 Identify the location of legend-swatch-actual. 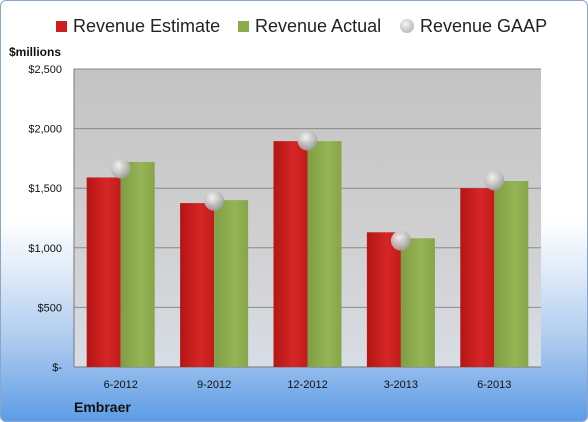
(243, 26).